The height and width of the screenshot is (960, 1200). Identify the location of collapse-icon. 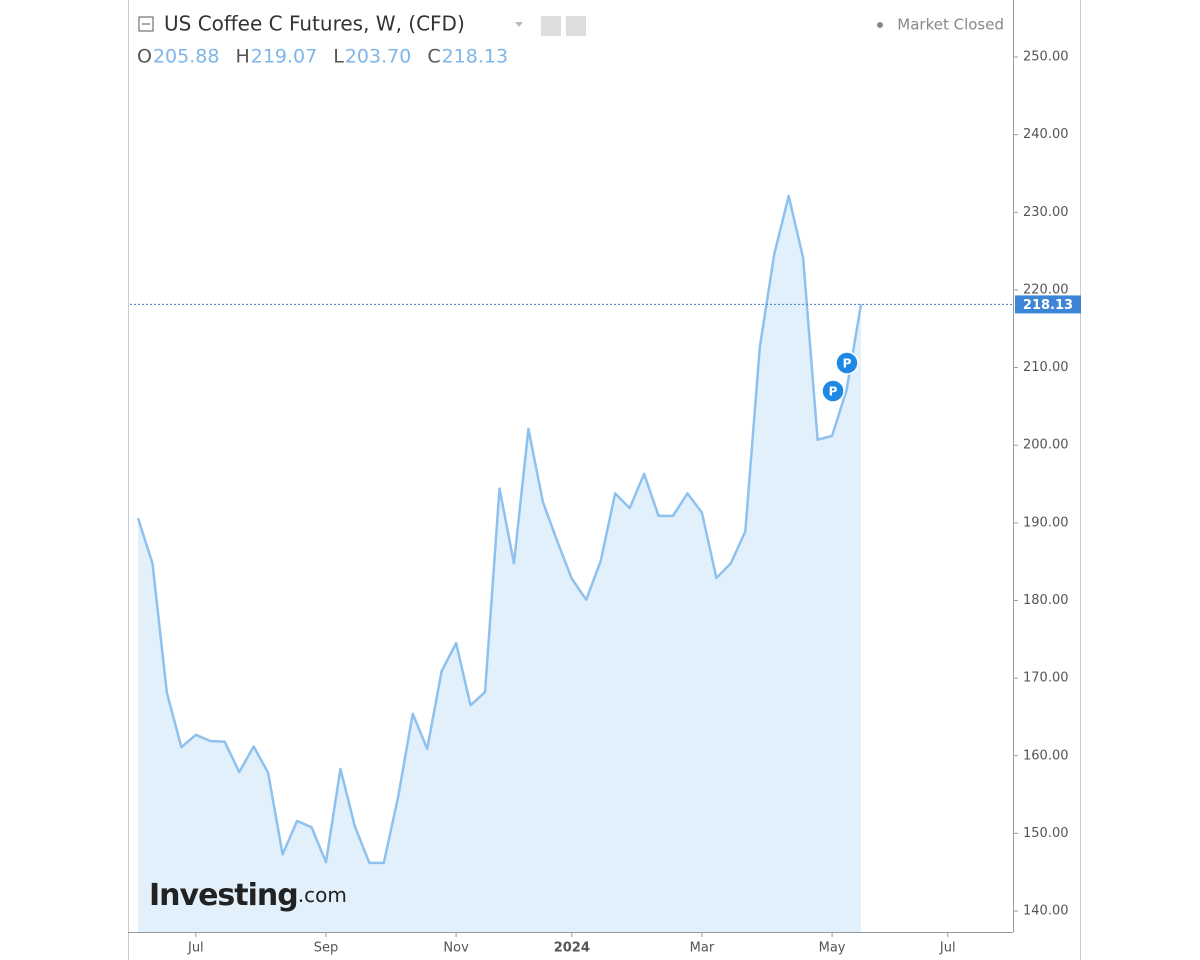
(146, 24).